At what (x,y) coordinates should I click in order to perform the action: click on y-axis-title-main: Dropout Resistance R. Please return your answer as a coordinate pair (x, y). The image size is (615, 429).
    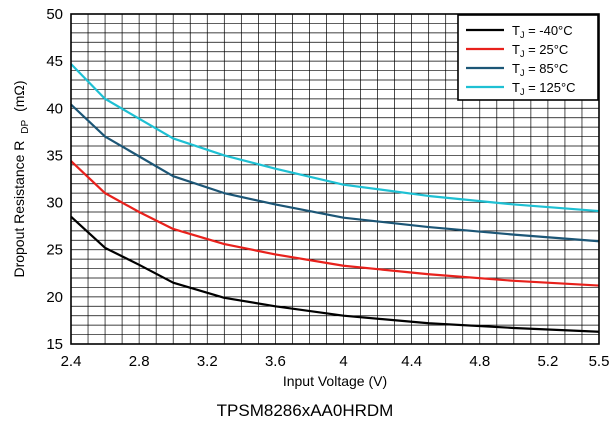
    Looking at the image, I should click on (19, 209).